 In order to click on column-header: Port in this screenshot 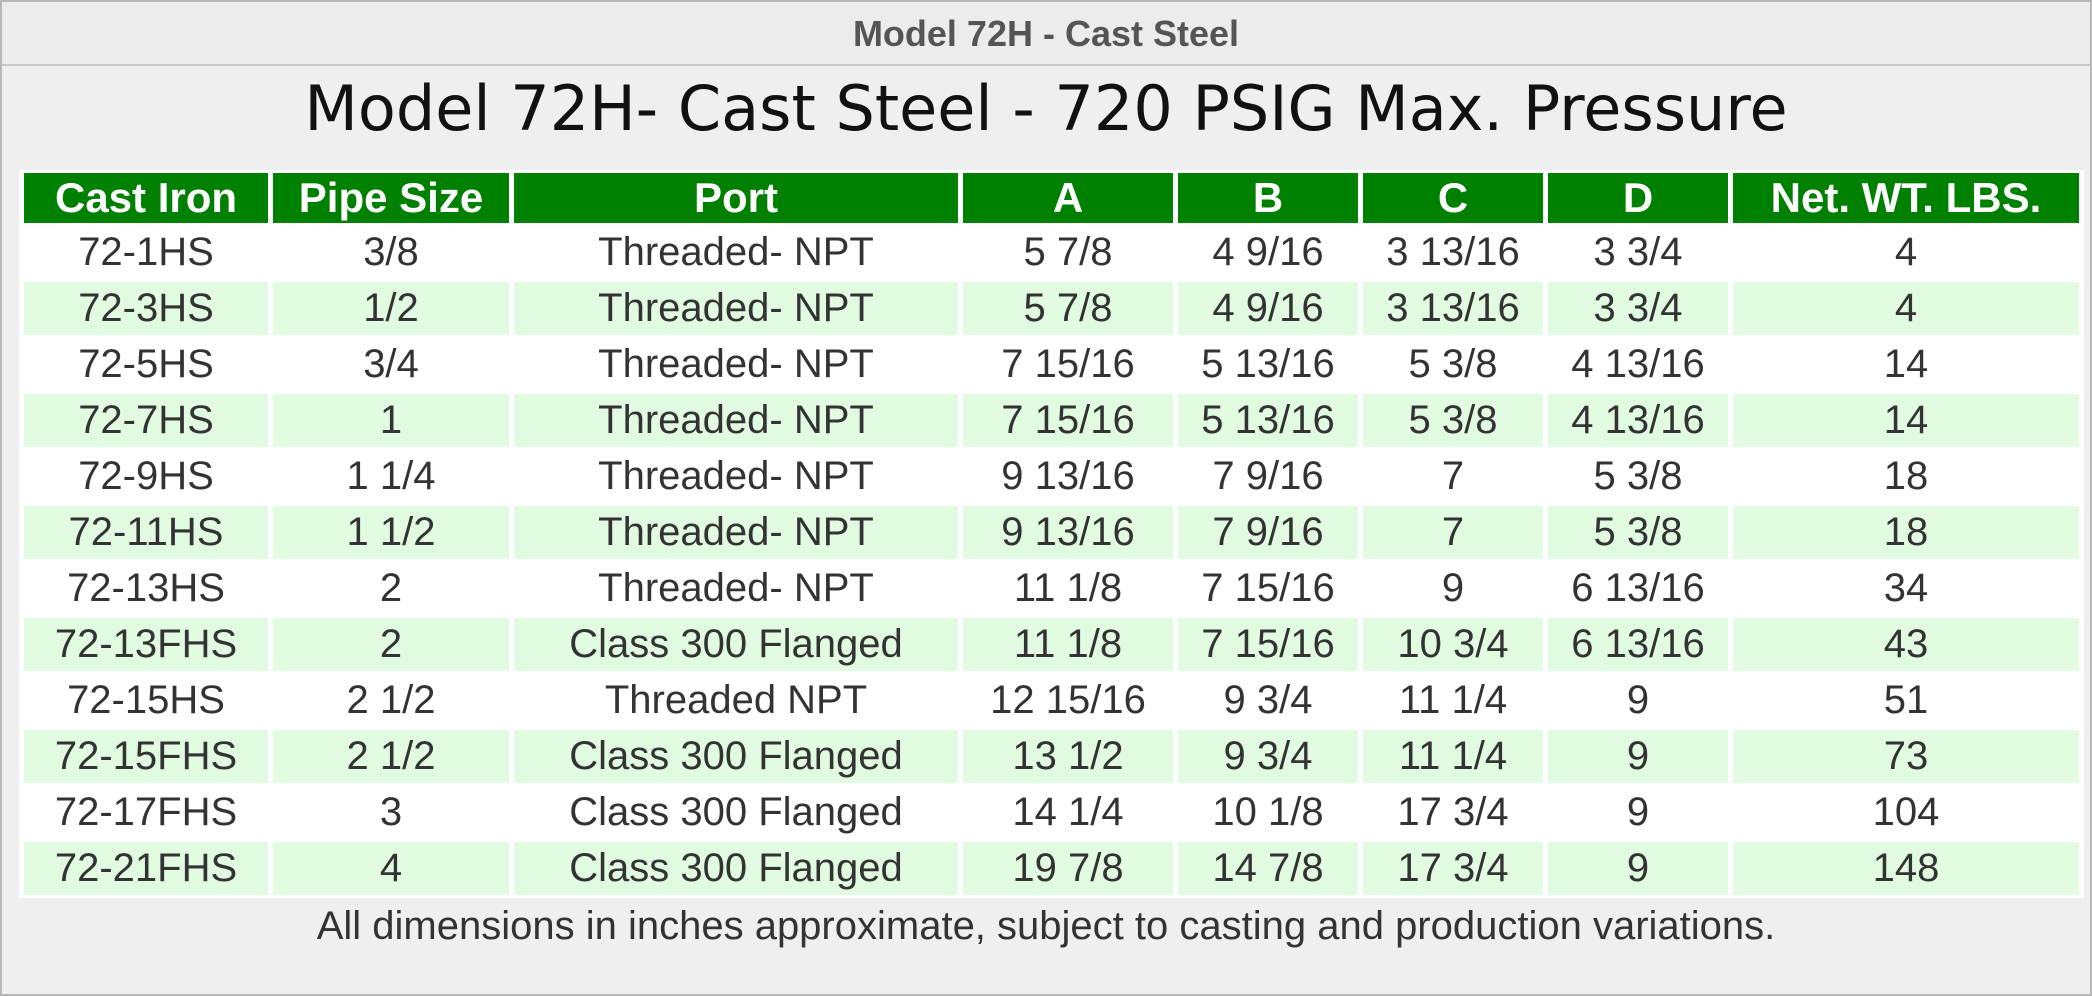, I will do `click(736, 198)`.